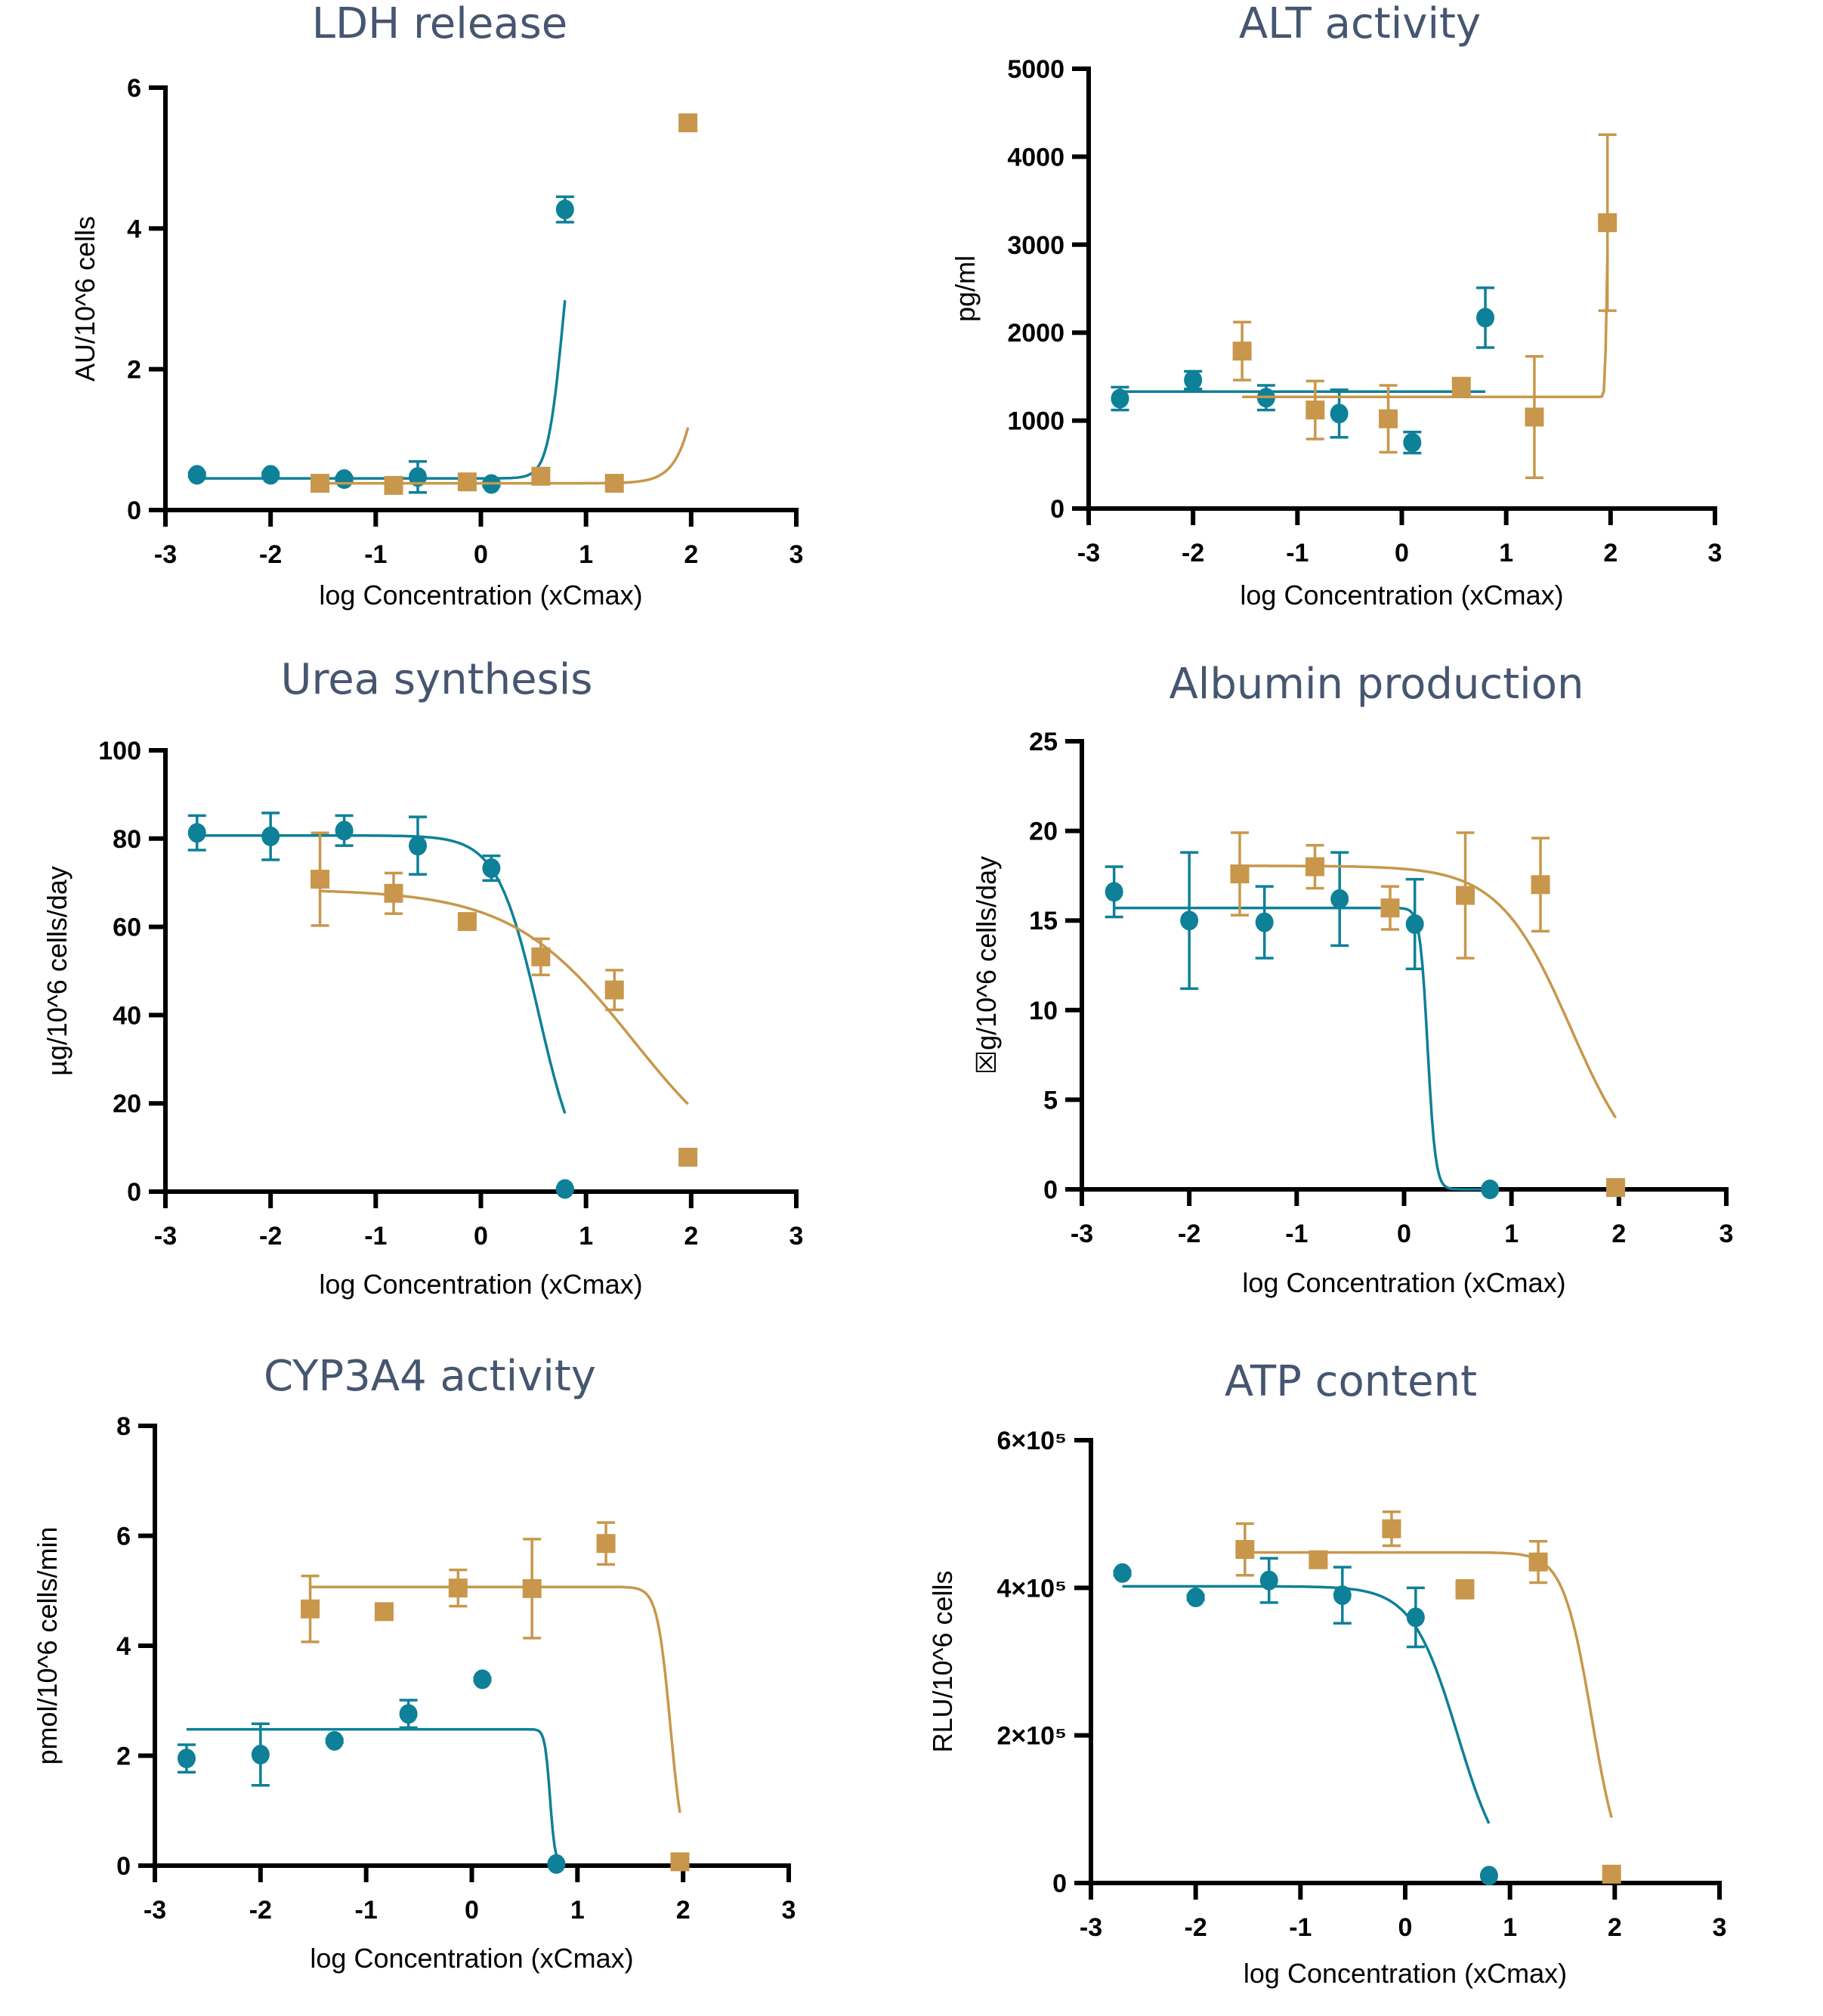  Describe the element at coordinates (1035, 69) in the screenshot. I see `y-tick-label: 5000` at that location.